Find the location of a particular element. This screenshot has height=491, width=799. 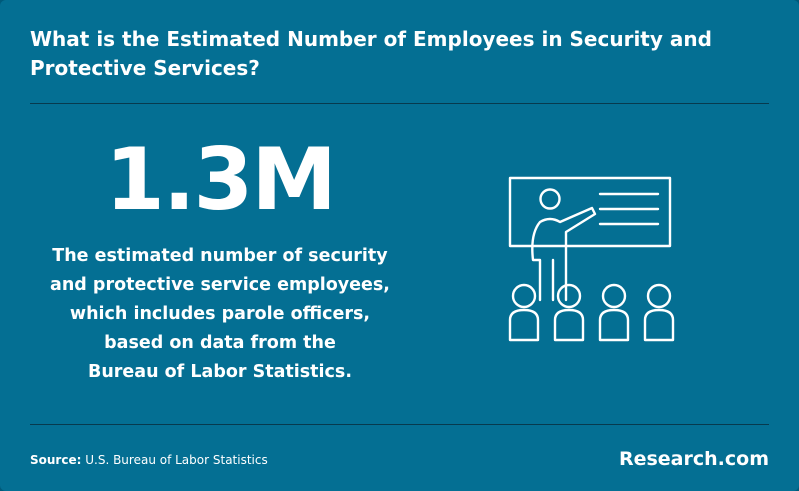

description-line-3: which includes parole officers, is located at coordinates (220, 314).